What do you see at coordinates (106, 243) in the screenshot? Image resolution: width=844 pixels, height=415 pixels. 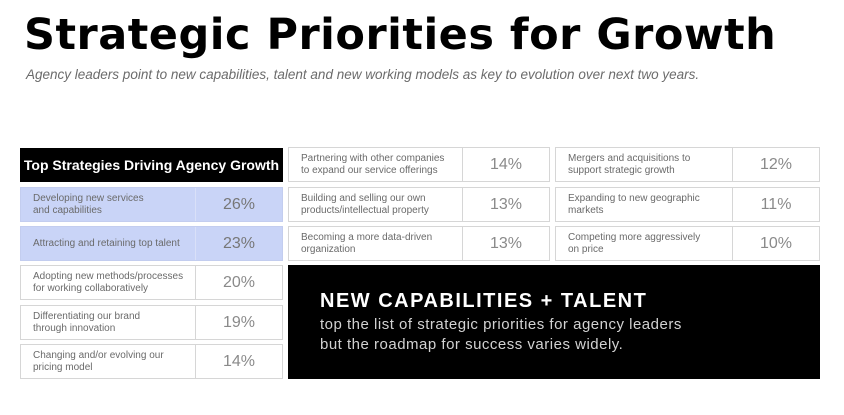 I see `strategy-label: Attracting and retaining top talent` at bounding box center [106, 243].